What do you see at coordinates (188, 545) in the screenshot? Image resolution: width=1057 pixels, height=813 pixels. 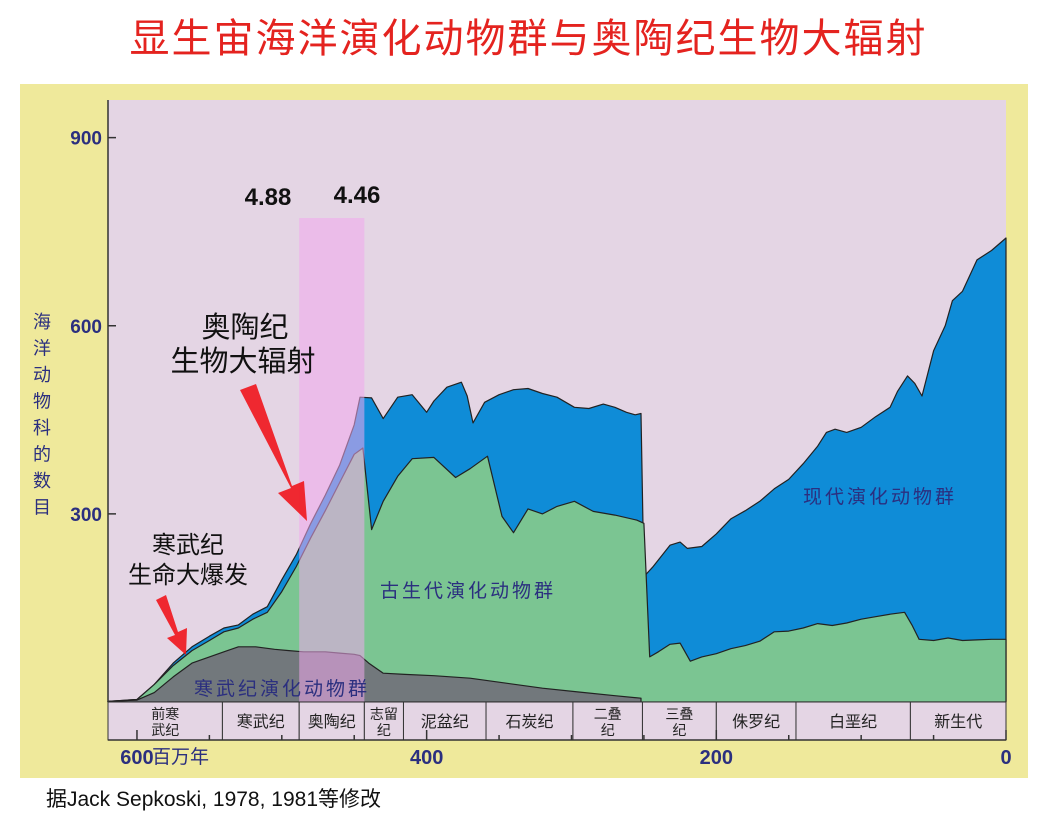 I see `cambrian-explosion-label-line1: 寒武纪` at bounding box center [188, 545].